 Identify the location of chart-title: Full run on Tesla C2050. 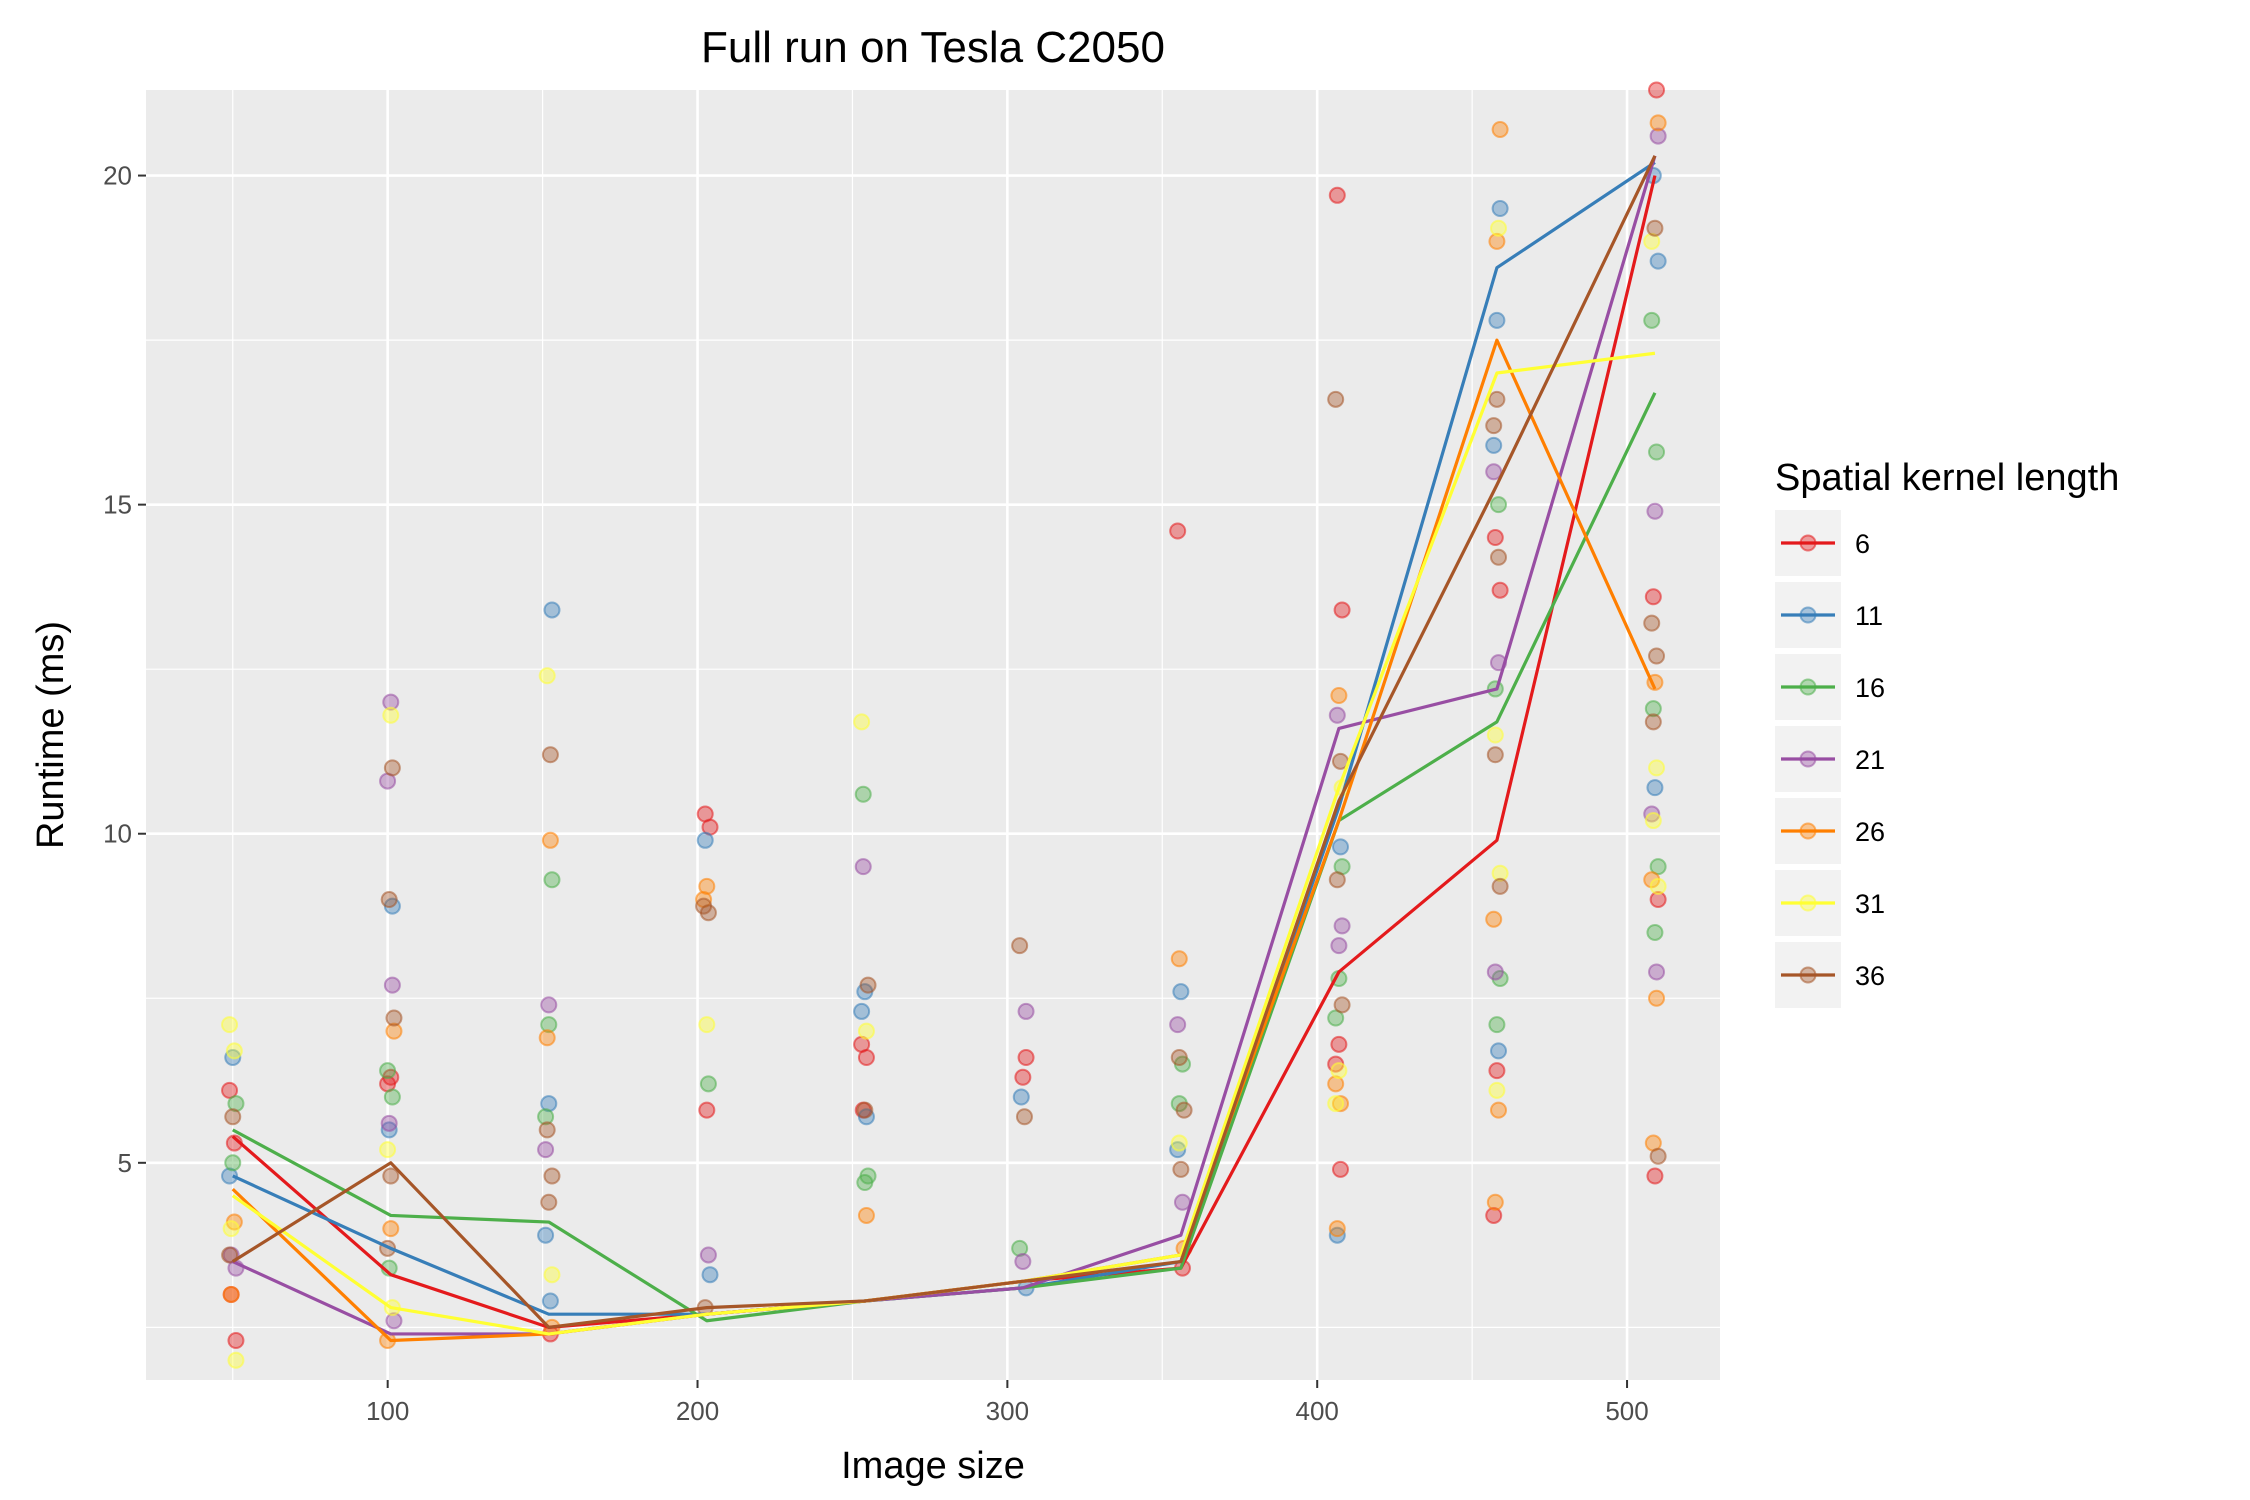
(933, 47).